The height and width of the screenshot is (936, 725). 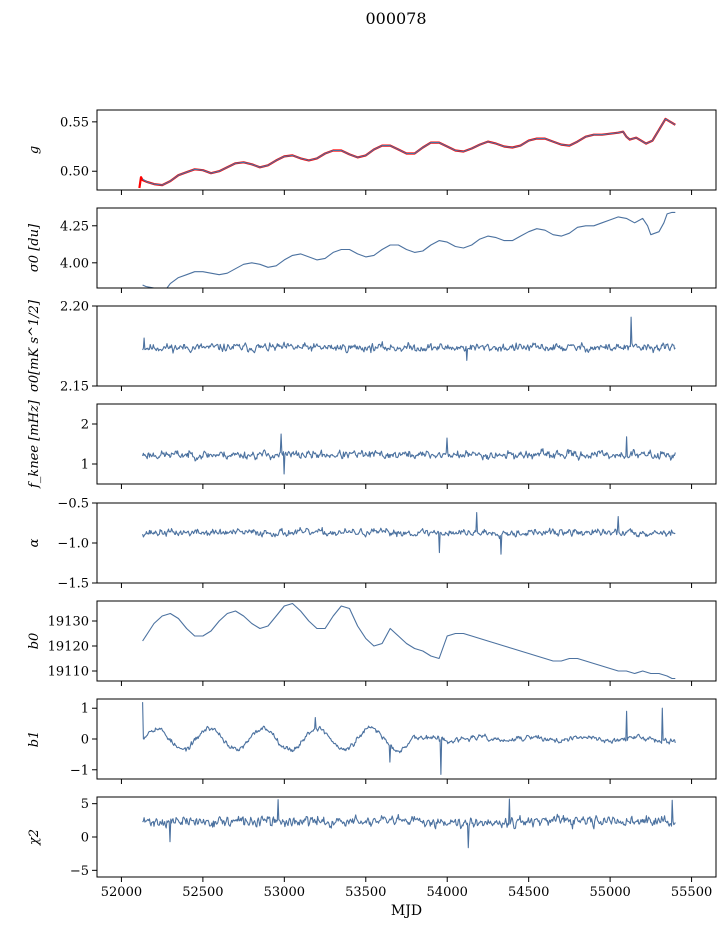 What do you see at coordinates (34, 542) in the screenshot?
I see `y-axis-label: α` at bounding box center [34, 542].